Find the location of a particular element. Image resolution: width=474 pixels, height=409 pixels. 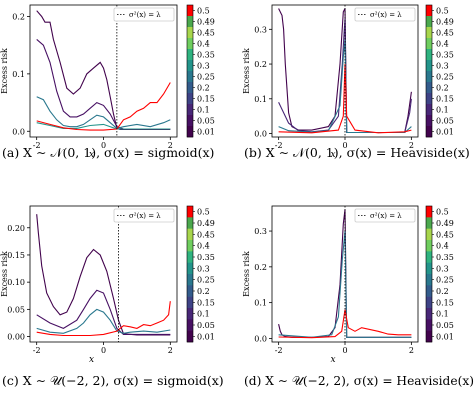

subplot-caption: (a) X ∼ 𝒩(0, 1), σ(x) = sigmoid(x) is located at coordinates (108, 152).